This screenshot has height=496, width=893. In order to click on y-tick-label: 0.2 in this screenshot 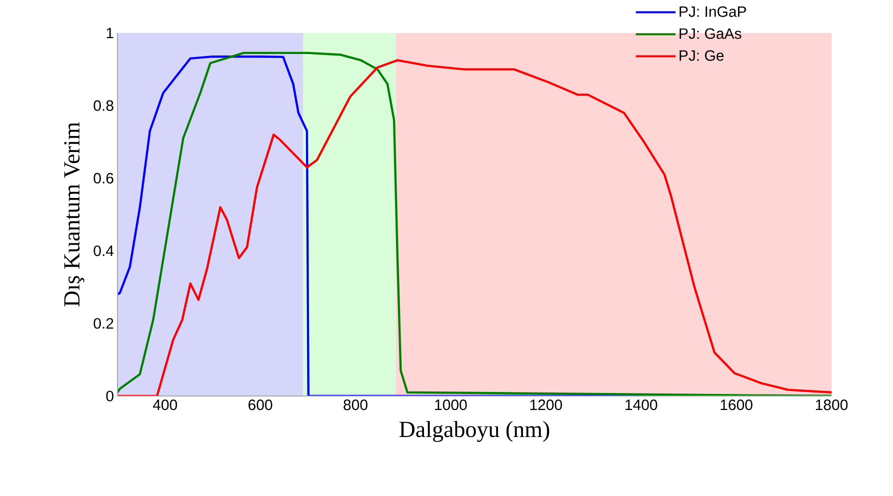, I will do `click(104, 323)`.